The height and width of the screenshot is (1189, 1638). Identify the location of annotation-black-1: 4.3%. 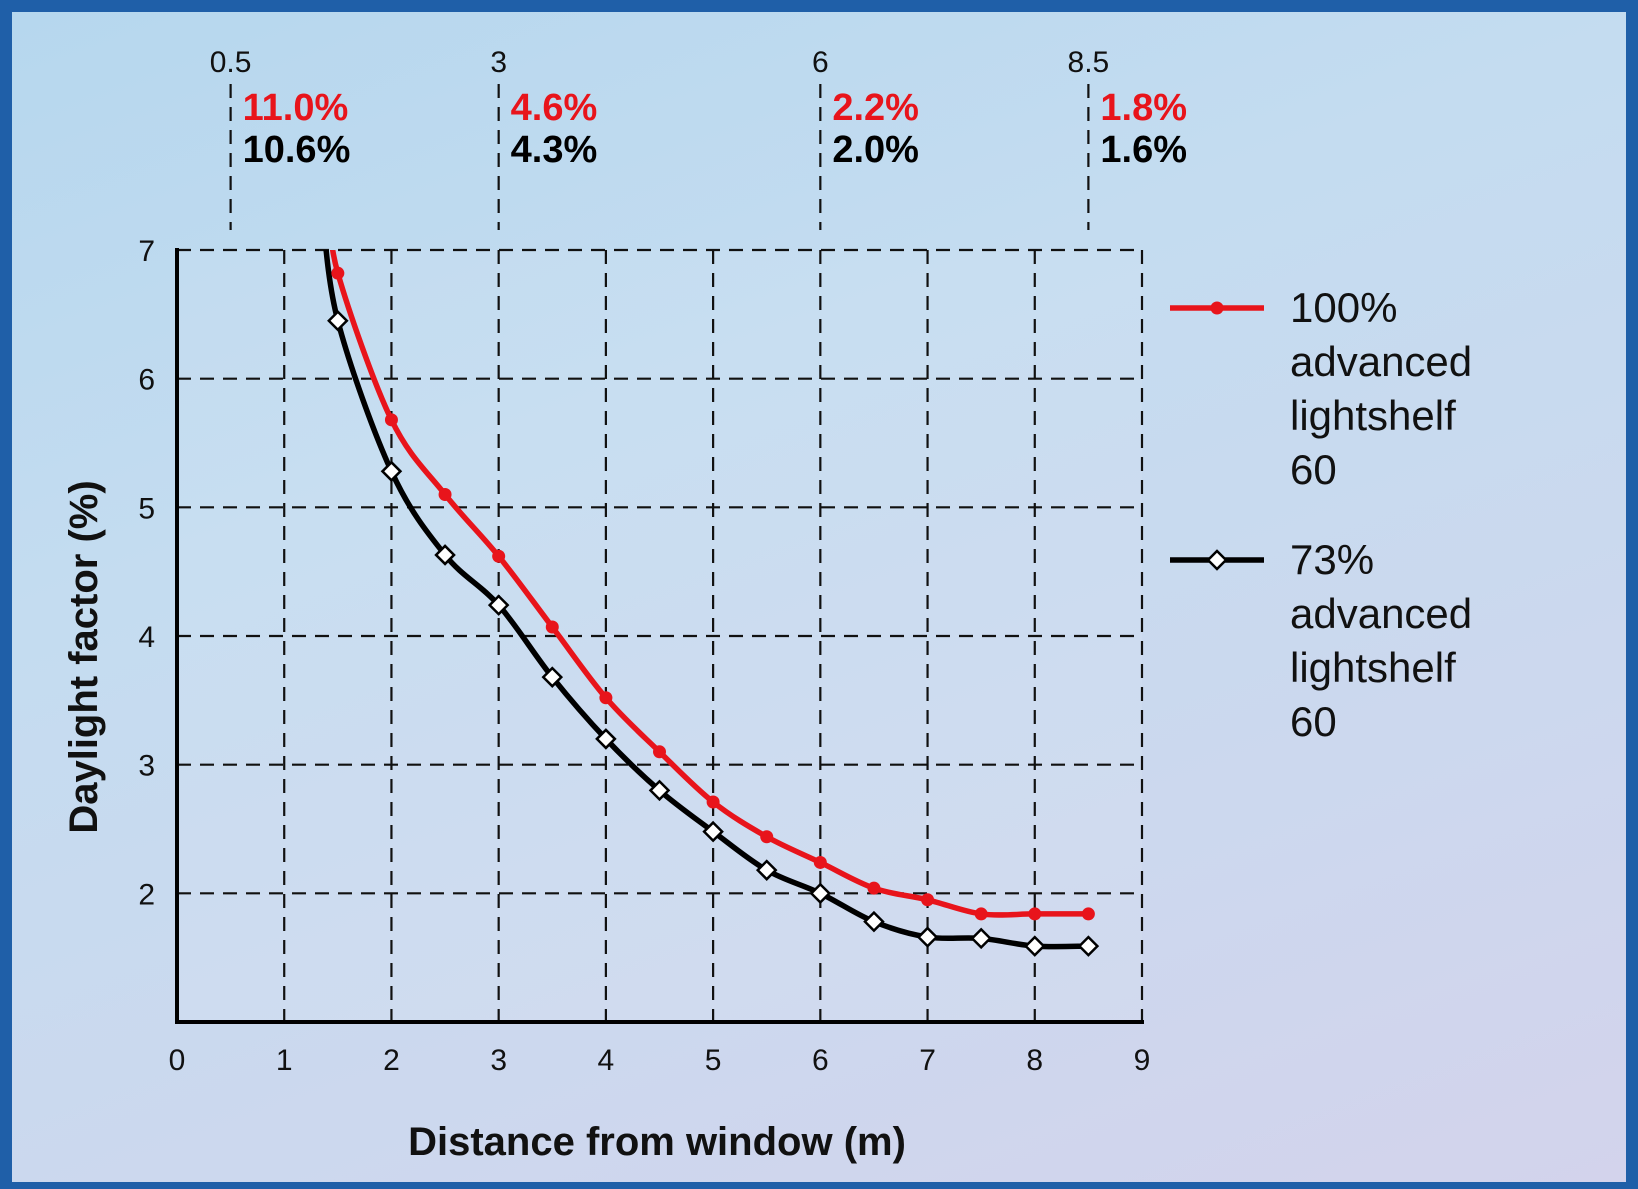
(554, 150).